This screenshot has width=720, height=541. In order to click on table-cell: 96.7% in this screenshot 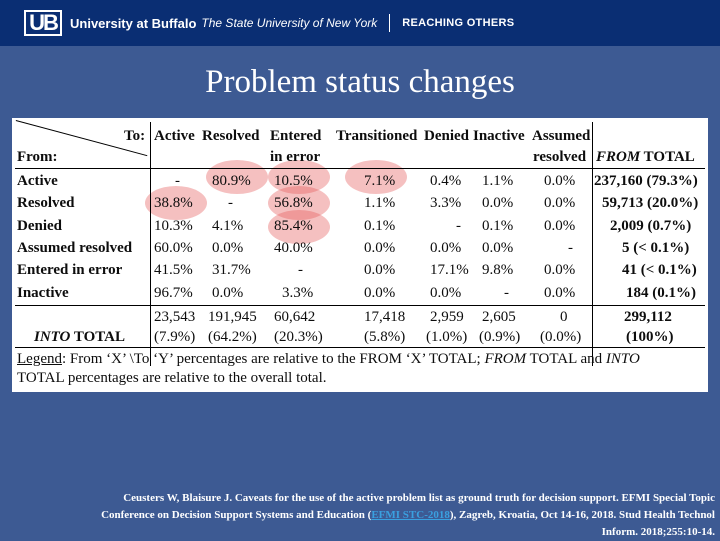, I will do `click(173, 293)`.